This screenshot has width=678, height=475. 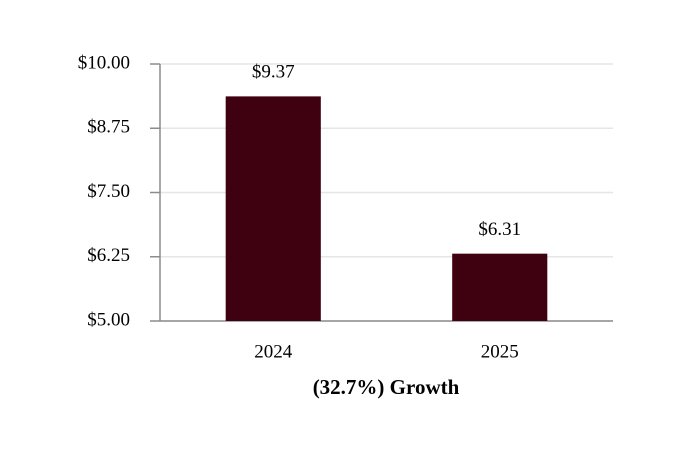 I want to click on value-label: $6.31, so click(x=499, y=229).